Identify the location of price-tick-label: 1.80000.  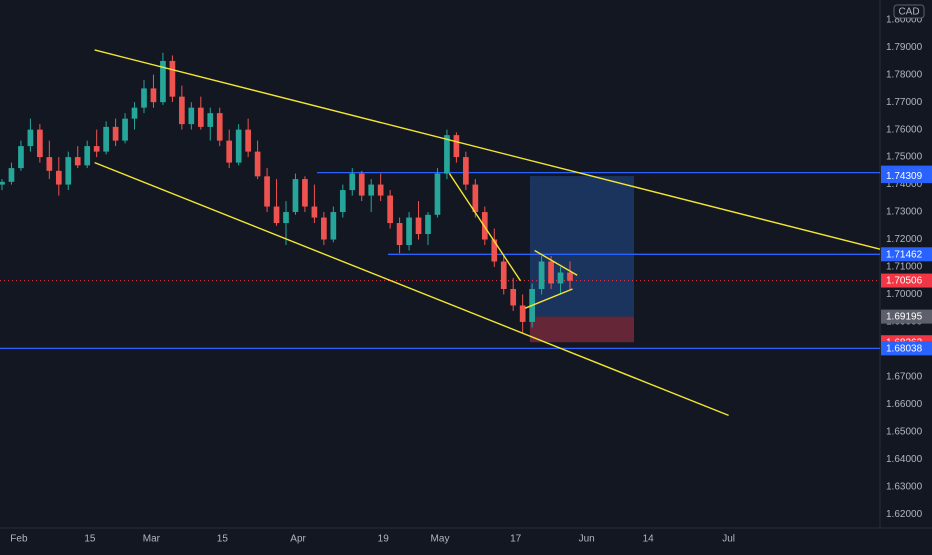
(904, 19).